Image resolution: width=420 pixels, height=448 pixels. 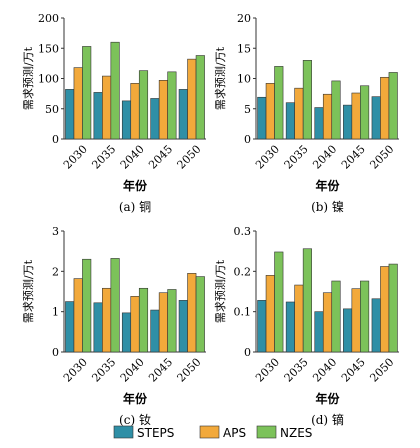 I want to click on panel-caption: (b) 镍, so click(x=327, y=207).